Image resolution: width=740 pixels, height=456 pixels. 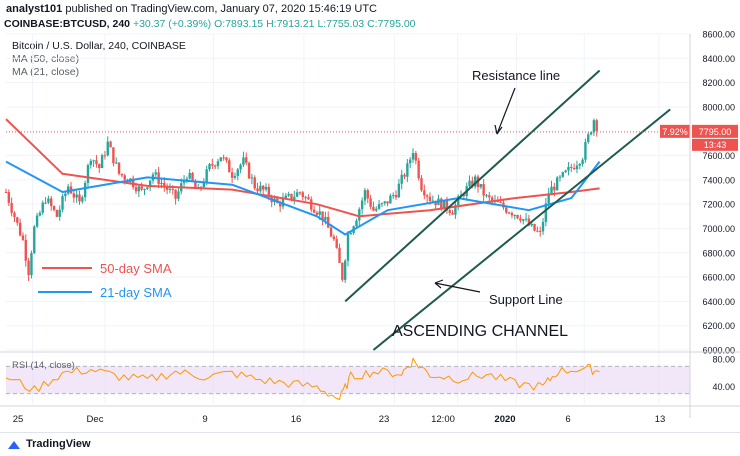 I want to click on time-tick: 23, so click(x=384, y=419).